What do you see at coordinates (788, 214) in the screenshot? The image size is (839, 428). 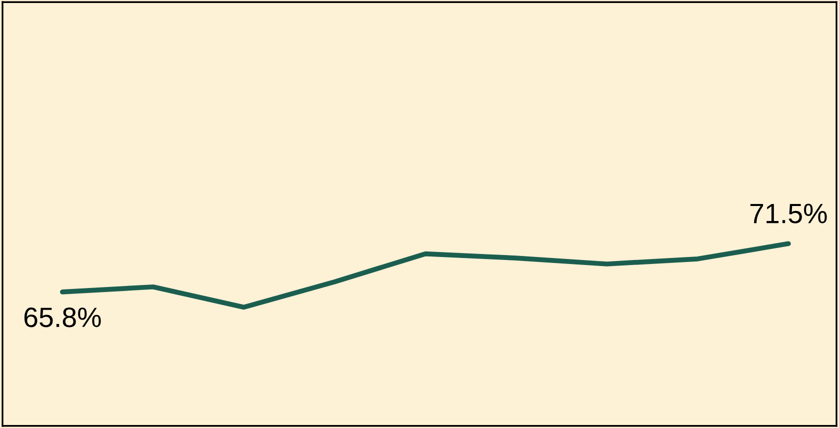 I see `data-label: 71.5%` at bounding box center [788, 214].